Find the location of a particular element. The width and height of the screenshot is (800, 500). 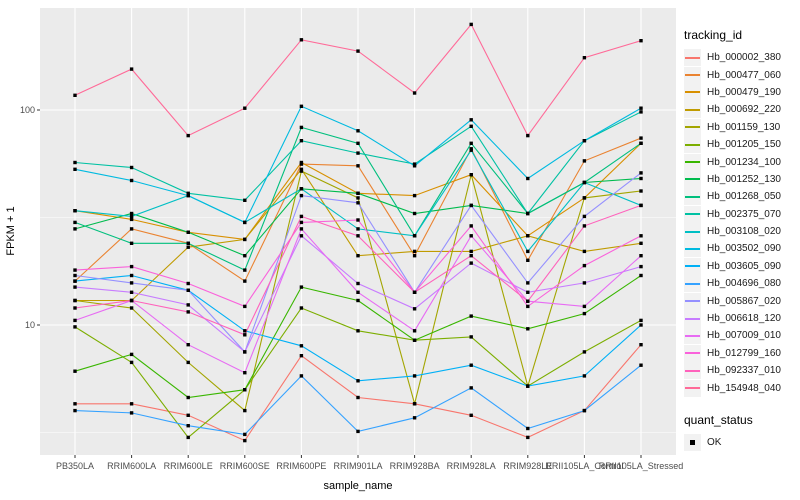

legend-item-Hb_000692_220: Hb_000692_220 is located at coordinates (741, 110).